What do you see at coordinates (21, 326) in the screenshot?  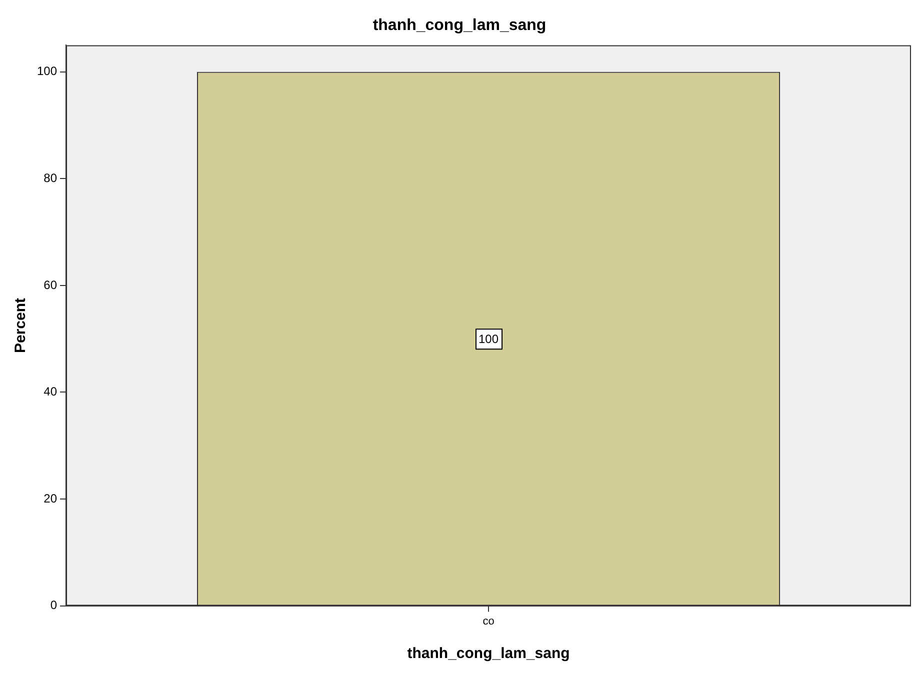 I see `y-axis-title: Percent` at bounding box center [21, 326].